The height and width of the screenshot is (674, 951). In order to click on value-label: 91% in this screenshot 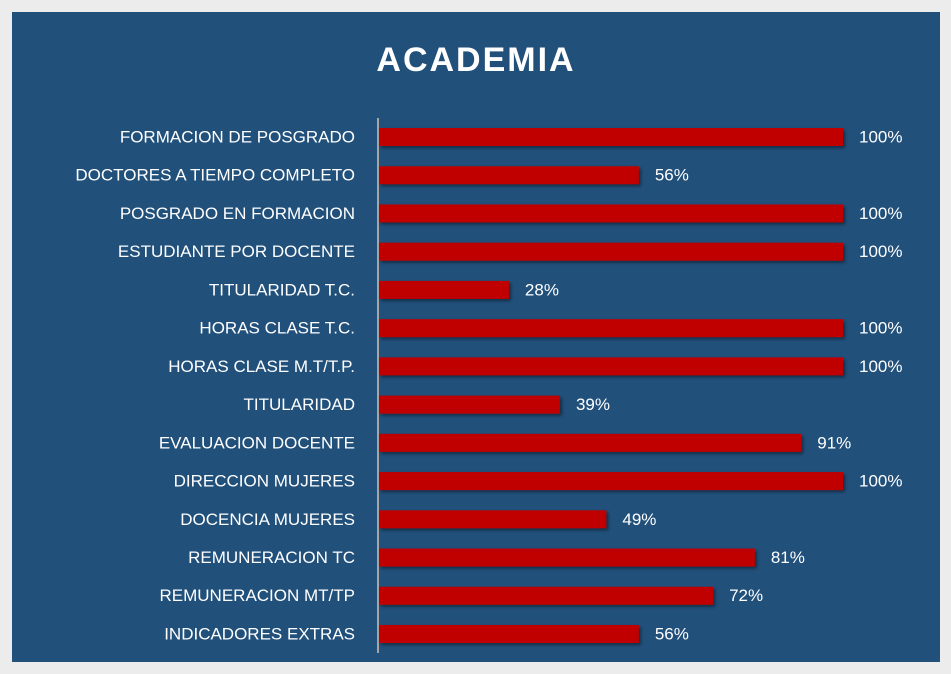, I will do `click(834, 442)`.